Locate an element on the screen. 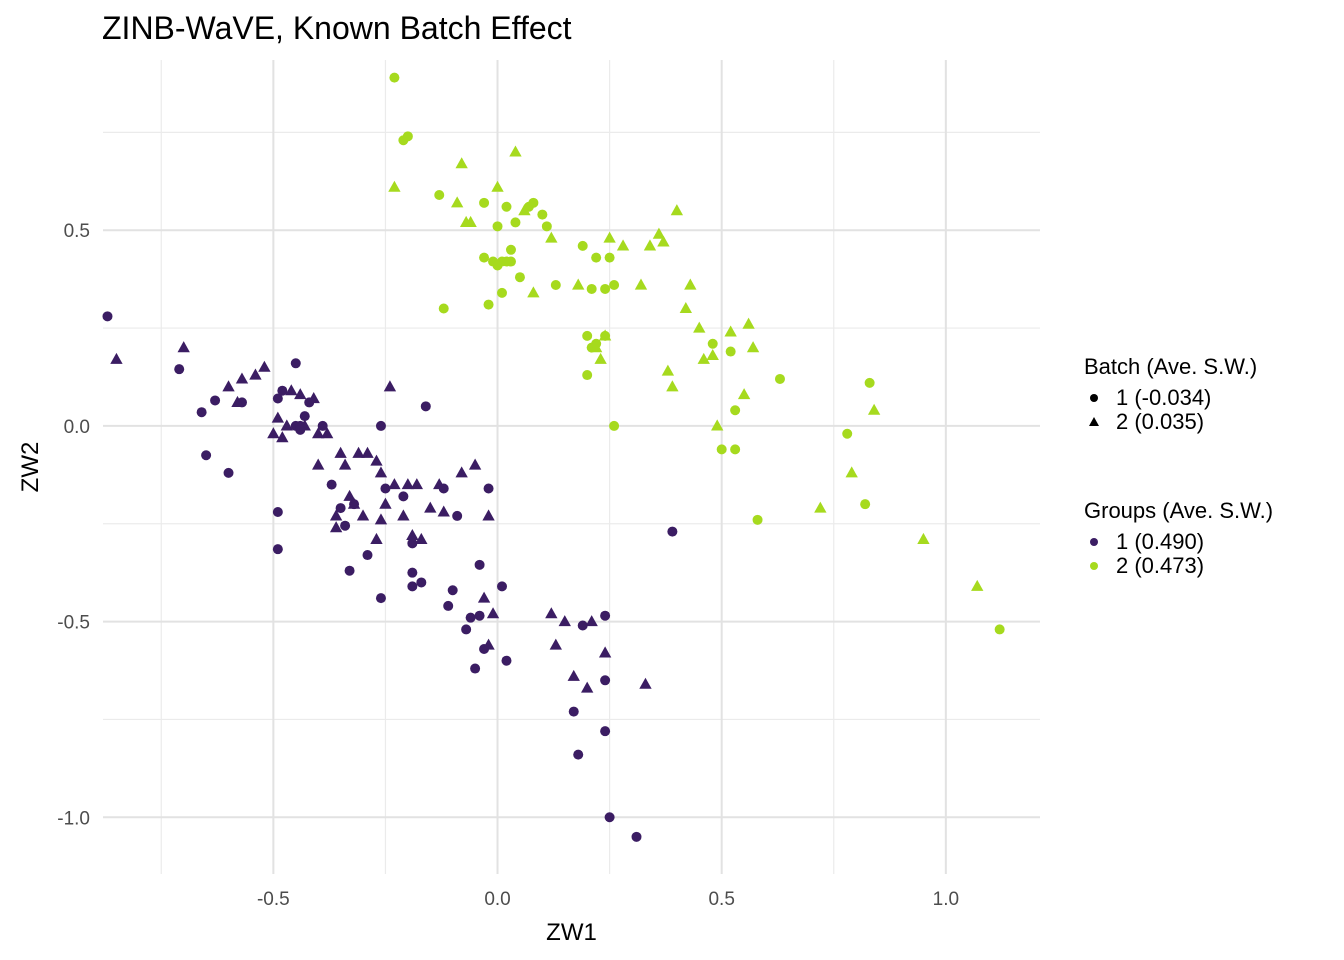  legend-groups: Groups (Ave. S.W.) 1 (0.490) 2 (0.473) is located at coordinates (1178, 538).